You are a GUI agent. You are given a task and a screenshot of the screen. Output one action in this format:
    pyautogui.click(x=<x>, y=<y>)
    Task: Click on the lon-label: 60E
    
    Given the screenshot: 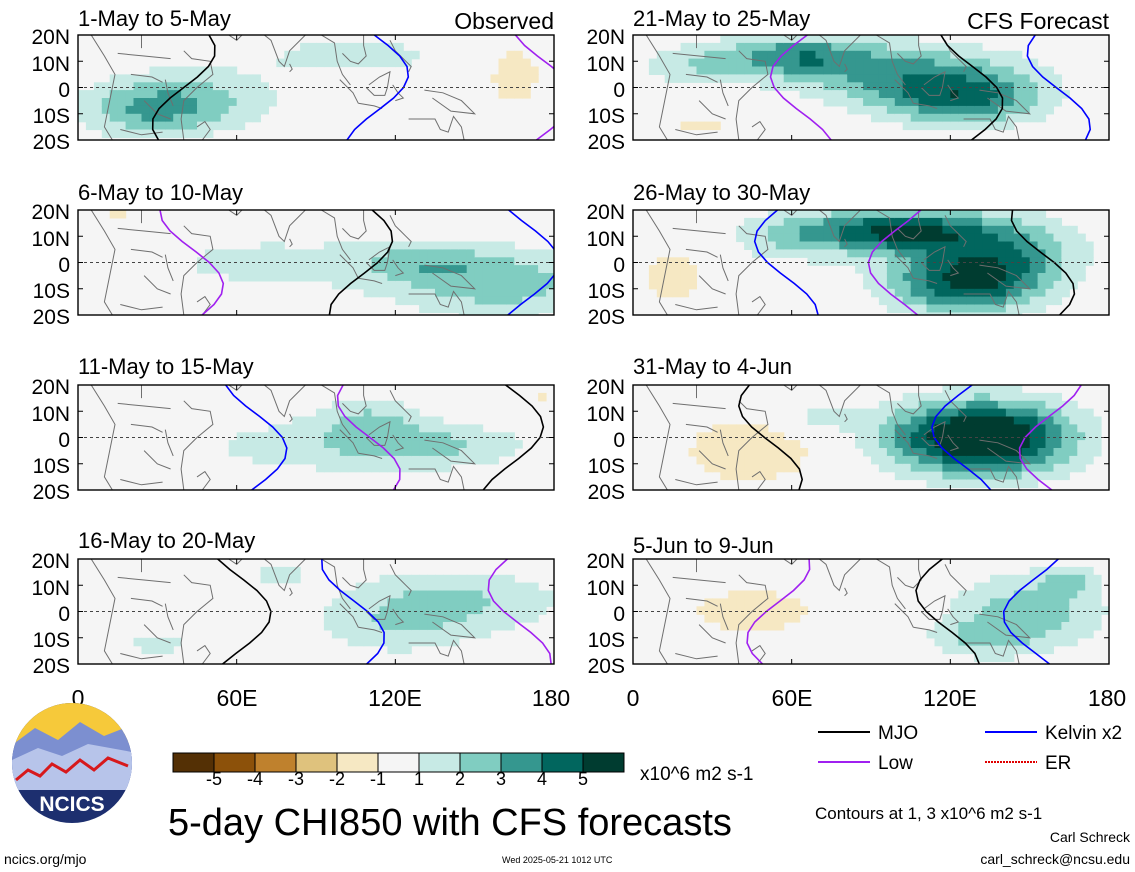 What is the action you would take?
    pyautogui.click(x=792, y=698)
    